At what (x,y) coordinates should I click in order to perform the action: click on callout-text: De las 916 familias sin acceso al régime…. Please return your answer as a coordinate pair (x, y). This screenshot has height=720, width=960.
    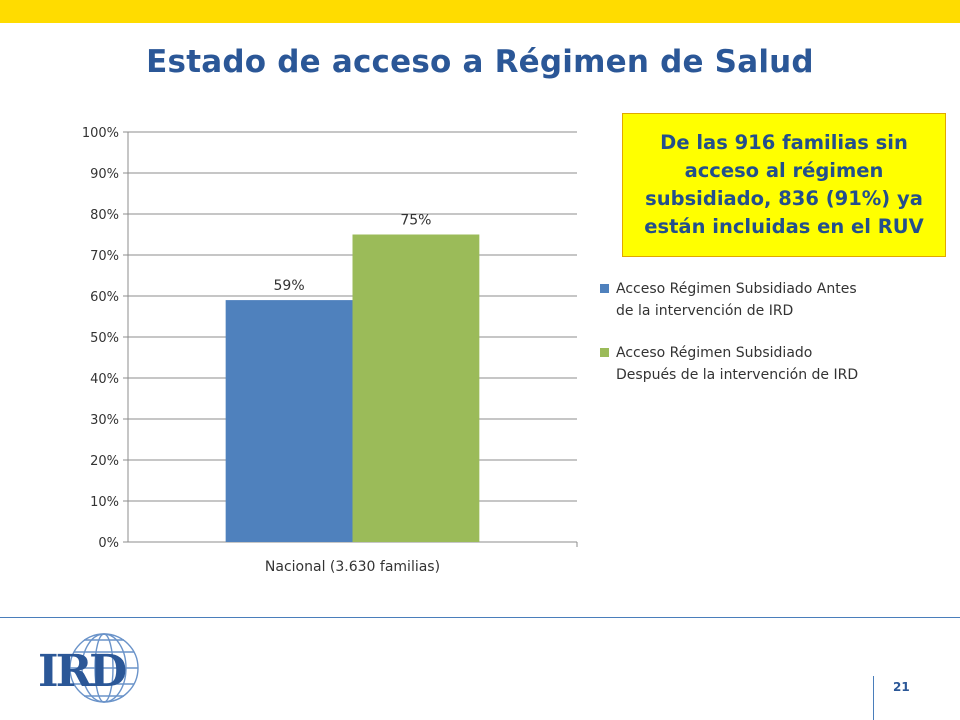
    Looking at the image, I should click on (784, 184).